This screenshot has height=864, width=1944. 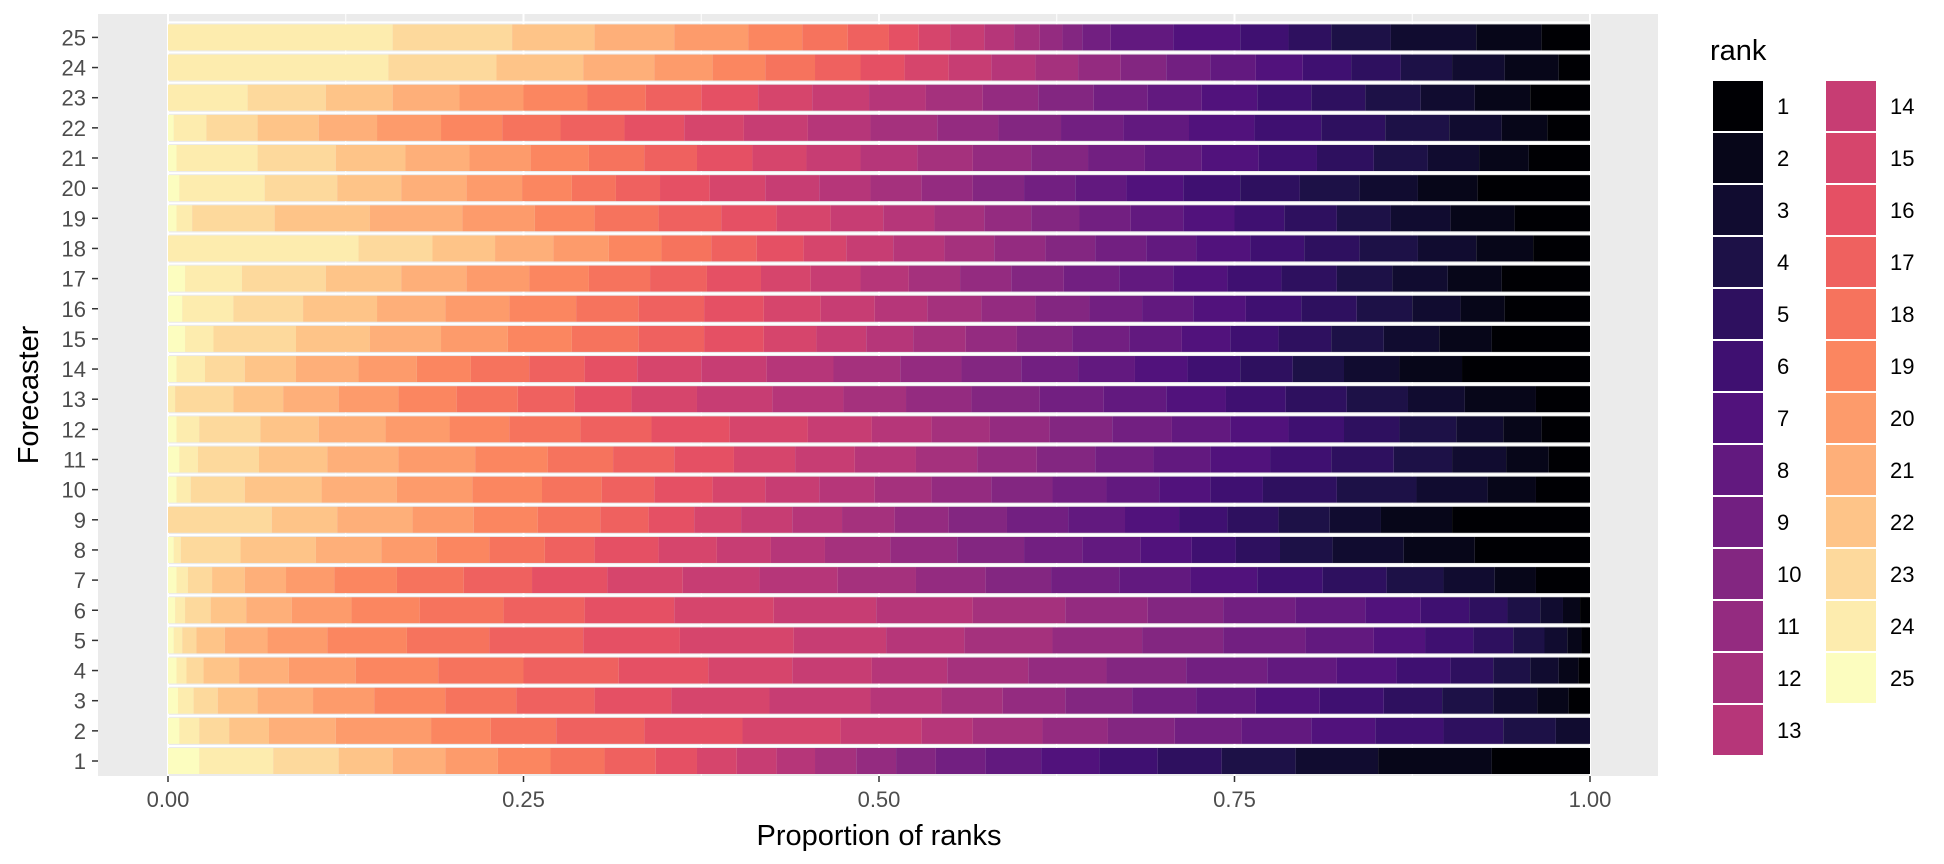 What do you see at coordinates (543, 308) in the screenshot?
I see `bar-segment-f16-rank19` at bounding box center [543, 308].